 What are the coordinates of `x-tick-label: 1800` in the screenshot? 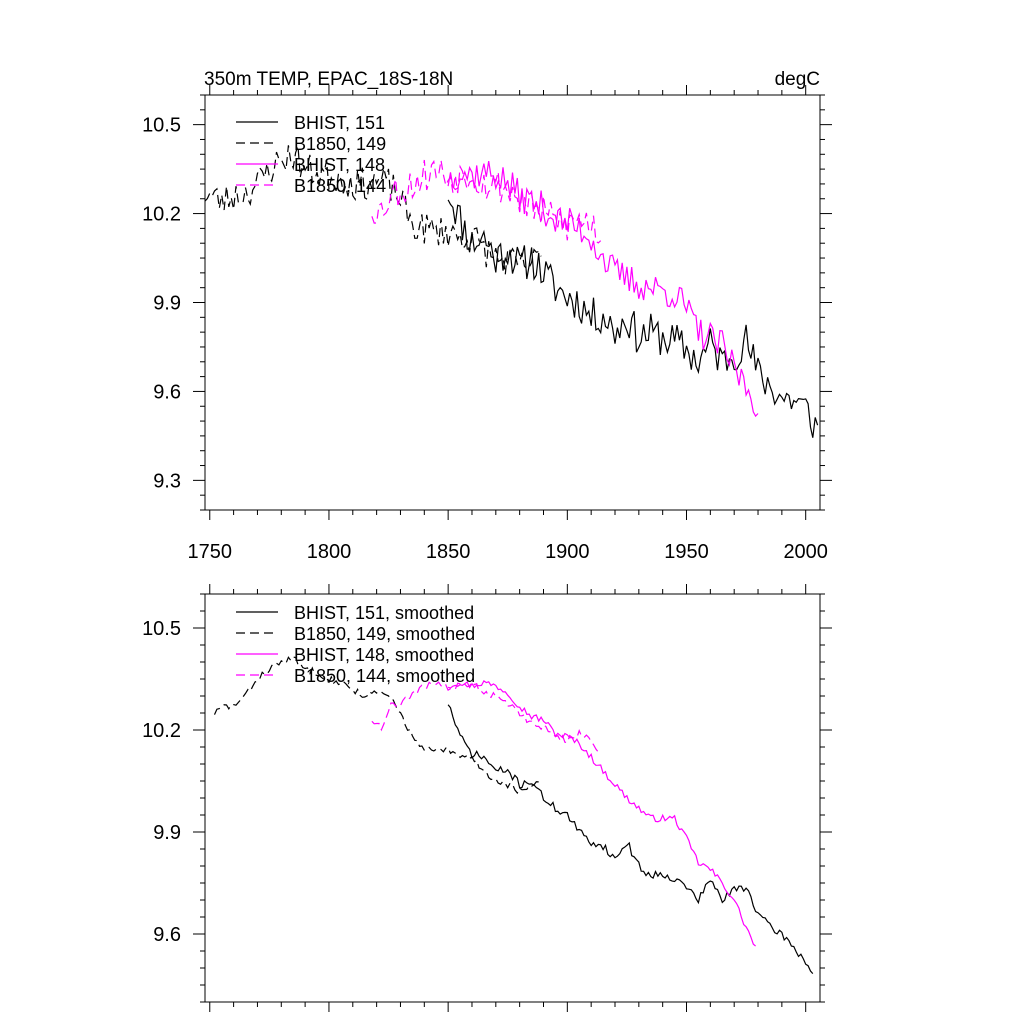 It's located at (329, 552).